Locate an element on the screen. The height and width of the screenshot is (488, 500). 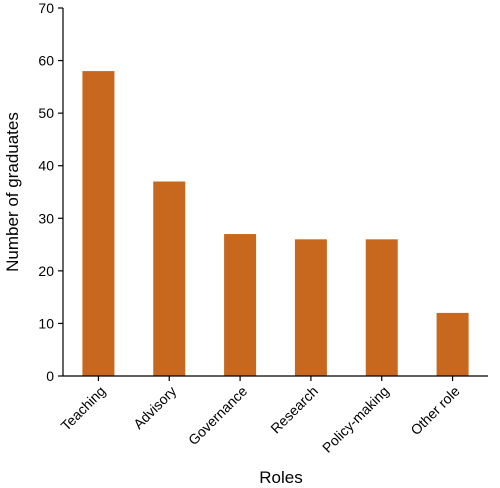
y-tick-label: 0 is located at coordinates (50, 376).